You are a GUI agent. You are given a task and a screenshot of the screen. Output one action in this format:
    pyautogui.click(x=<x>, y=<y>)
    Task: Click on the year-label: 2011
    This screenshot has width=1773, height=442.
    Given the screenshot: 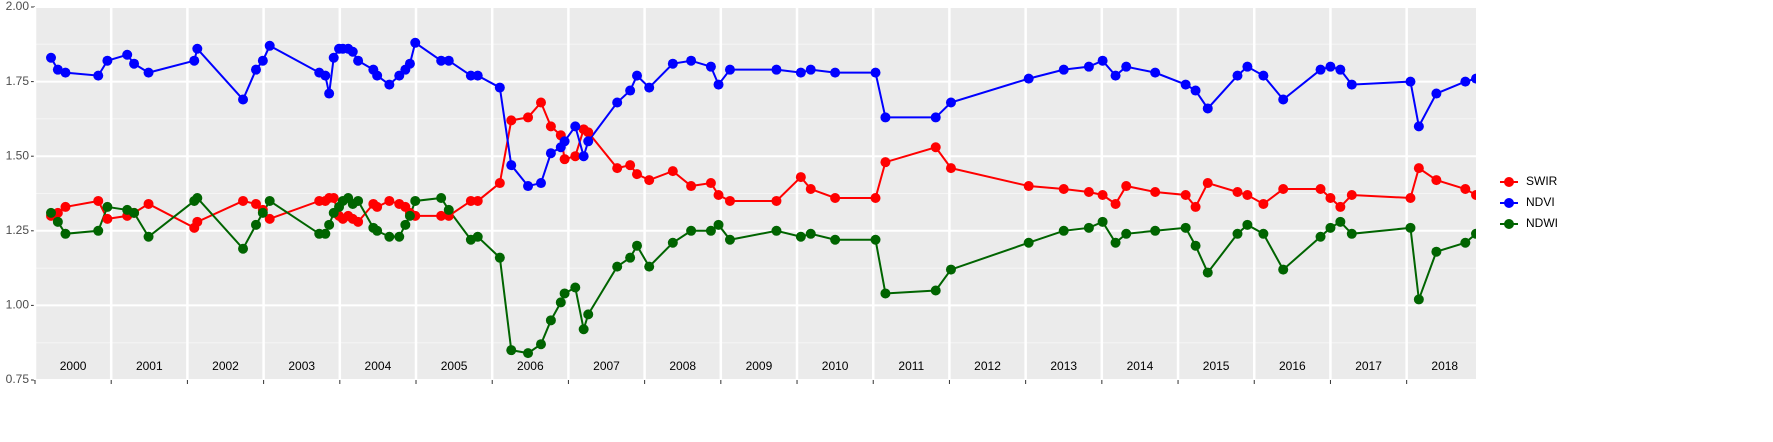 What is the action you would take?
    pyautogui.click(x=911, y=366)
    